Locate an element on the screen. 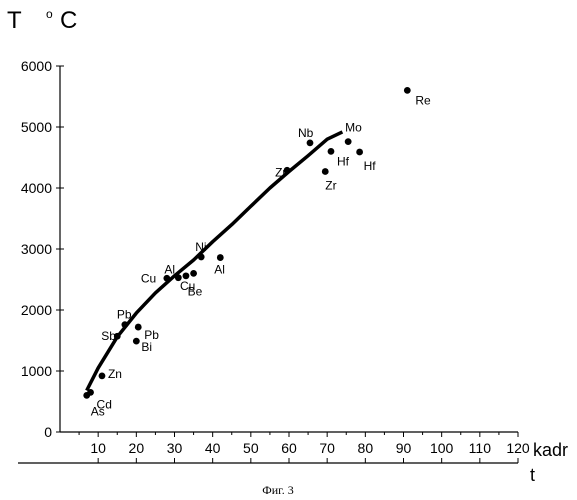  data-point-cd is located at coordinates (90, 392).